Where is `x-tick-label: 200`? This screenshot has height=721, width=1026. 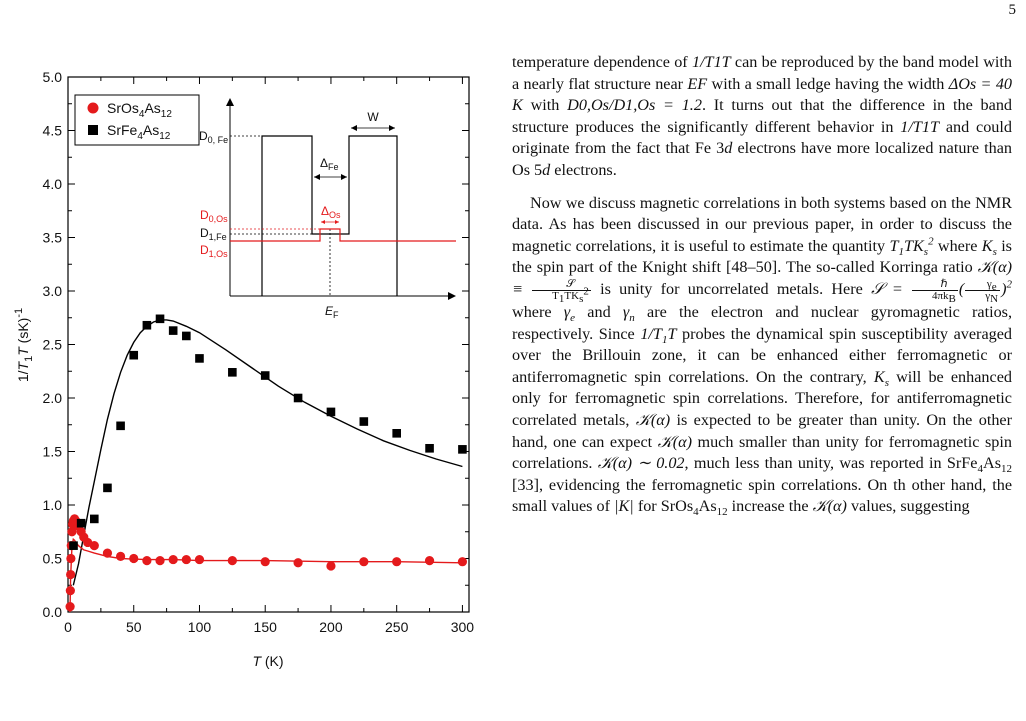
x-tick-label: 200 is located at coordinates (331, 627).